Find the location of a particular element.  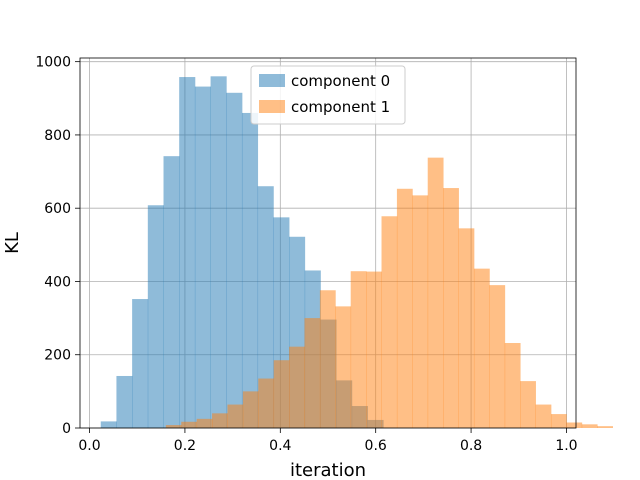

y-tick-label-2: 400 is located at coordinates (57, 282).